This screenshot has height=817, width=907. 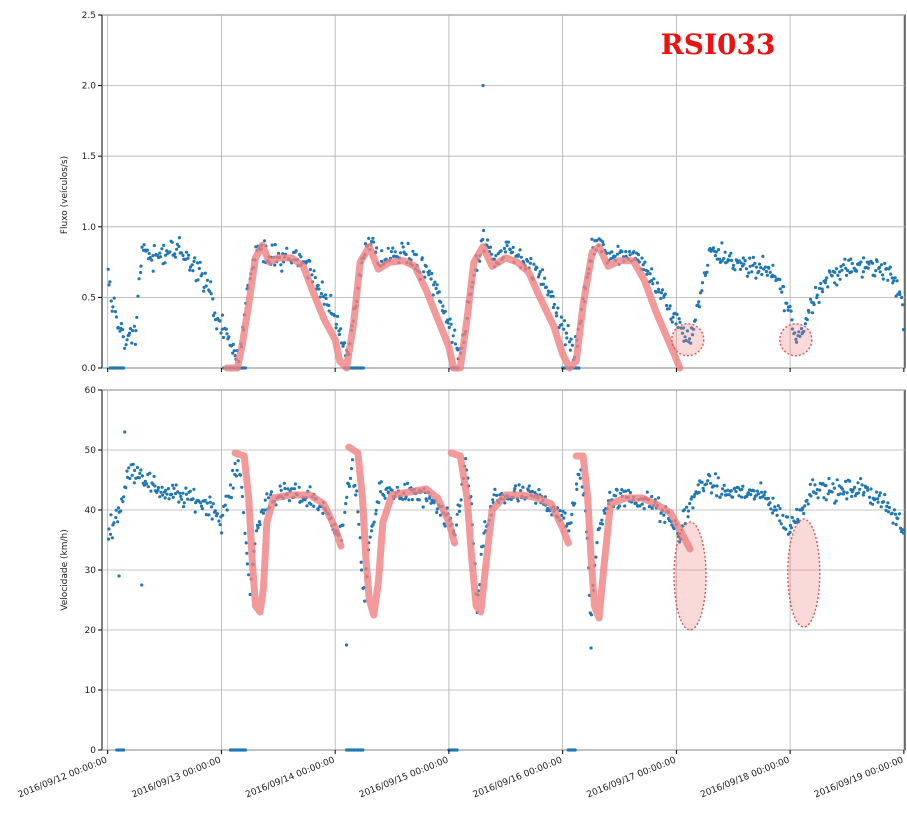 I want to click on speed-y-ticks: 0 10 20 30 40 50 60, so click(x=93, y=571).